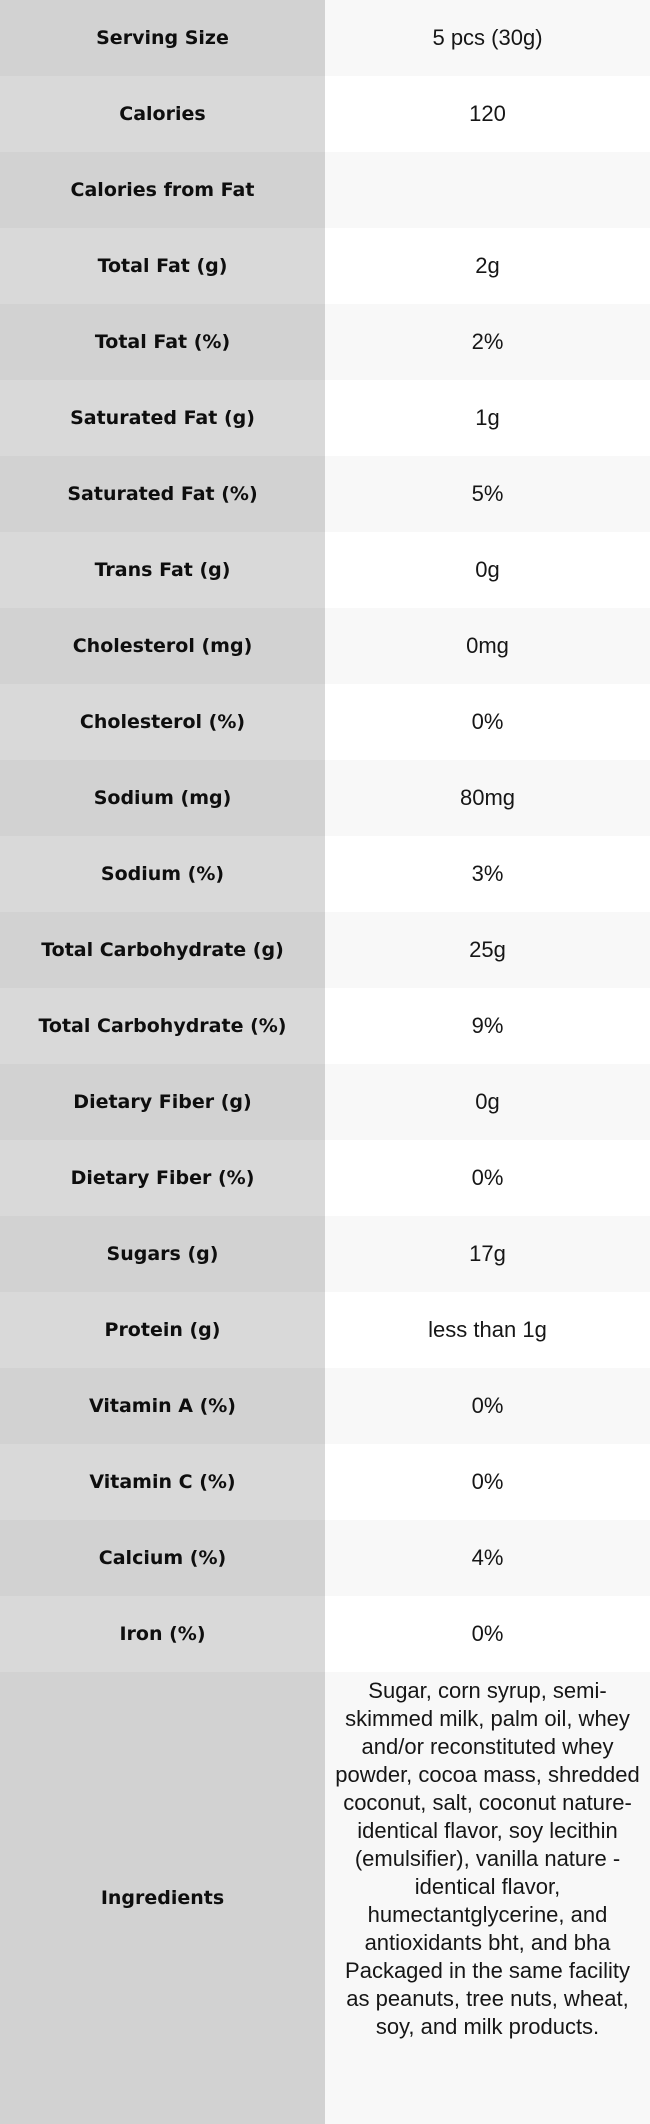  Describe the element at coordinates (487, 190) in the screenshot. I see `row-value` at that location.